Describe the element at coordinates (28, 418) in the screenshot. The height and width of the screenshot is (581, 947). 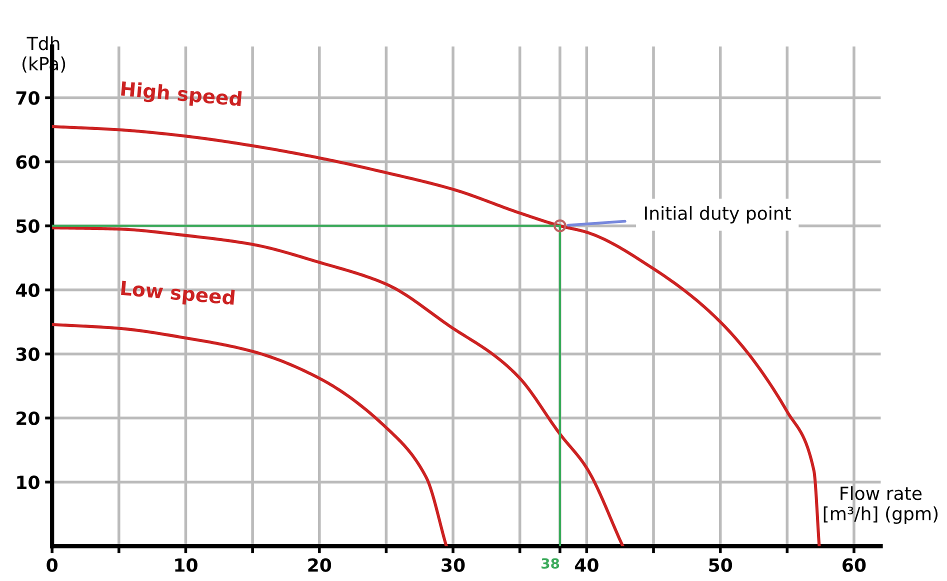
I see `y-tick-label: 20` at that location.